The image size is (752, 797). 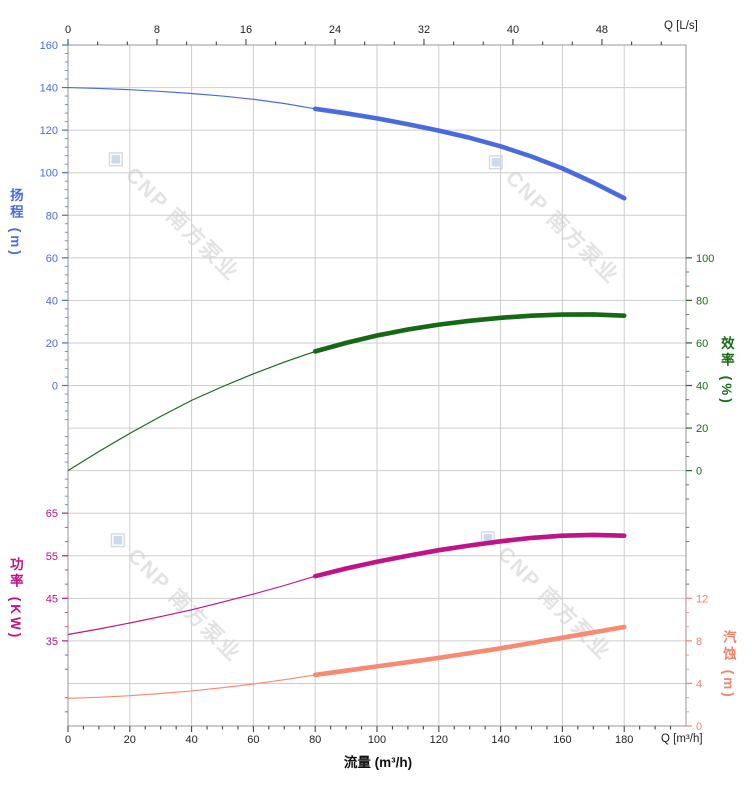 I want to click on bottom-axis-ticks: 0 20 40 60 80 100 120 140 160 180, so click(x=368, y=736).